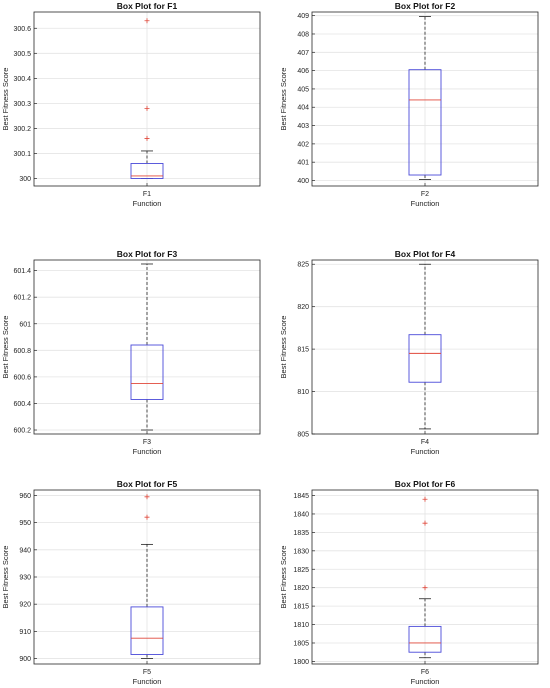  Describe the element at coordinates (301, 625) in the screenshot. I see `y-tick-label: 1810` at that location.